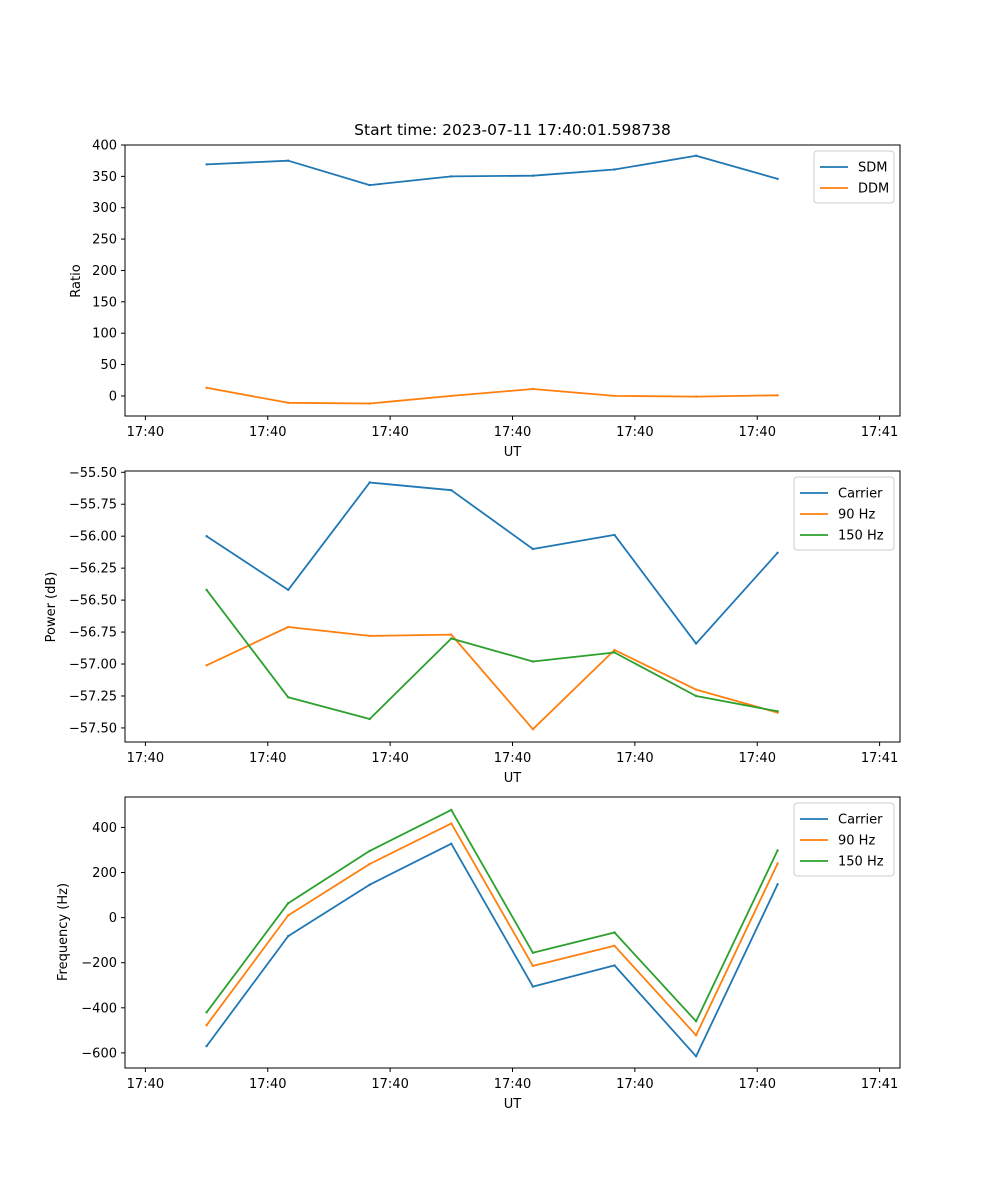 Image resolution: width=1000 pixels, height=1200 pixels. I want to click on series-line-carrier, so click(492, 950).